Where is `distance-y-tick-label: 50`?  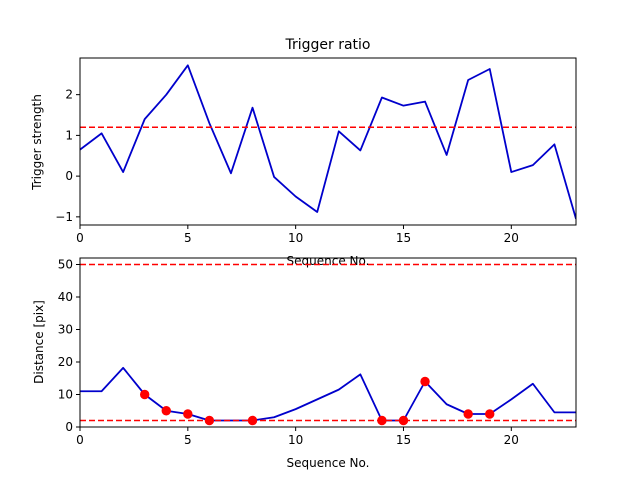 distance-y-tick-label: 50 is located at coordinates (65, 265).